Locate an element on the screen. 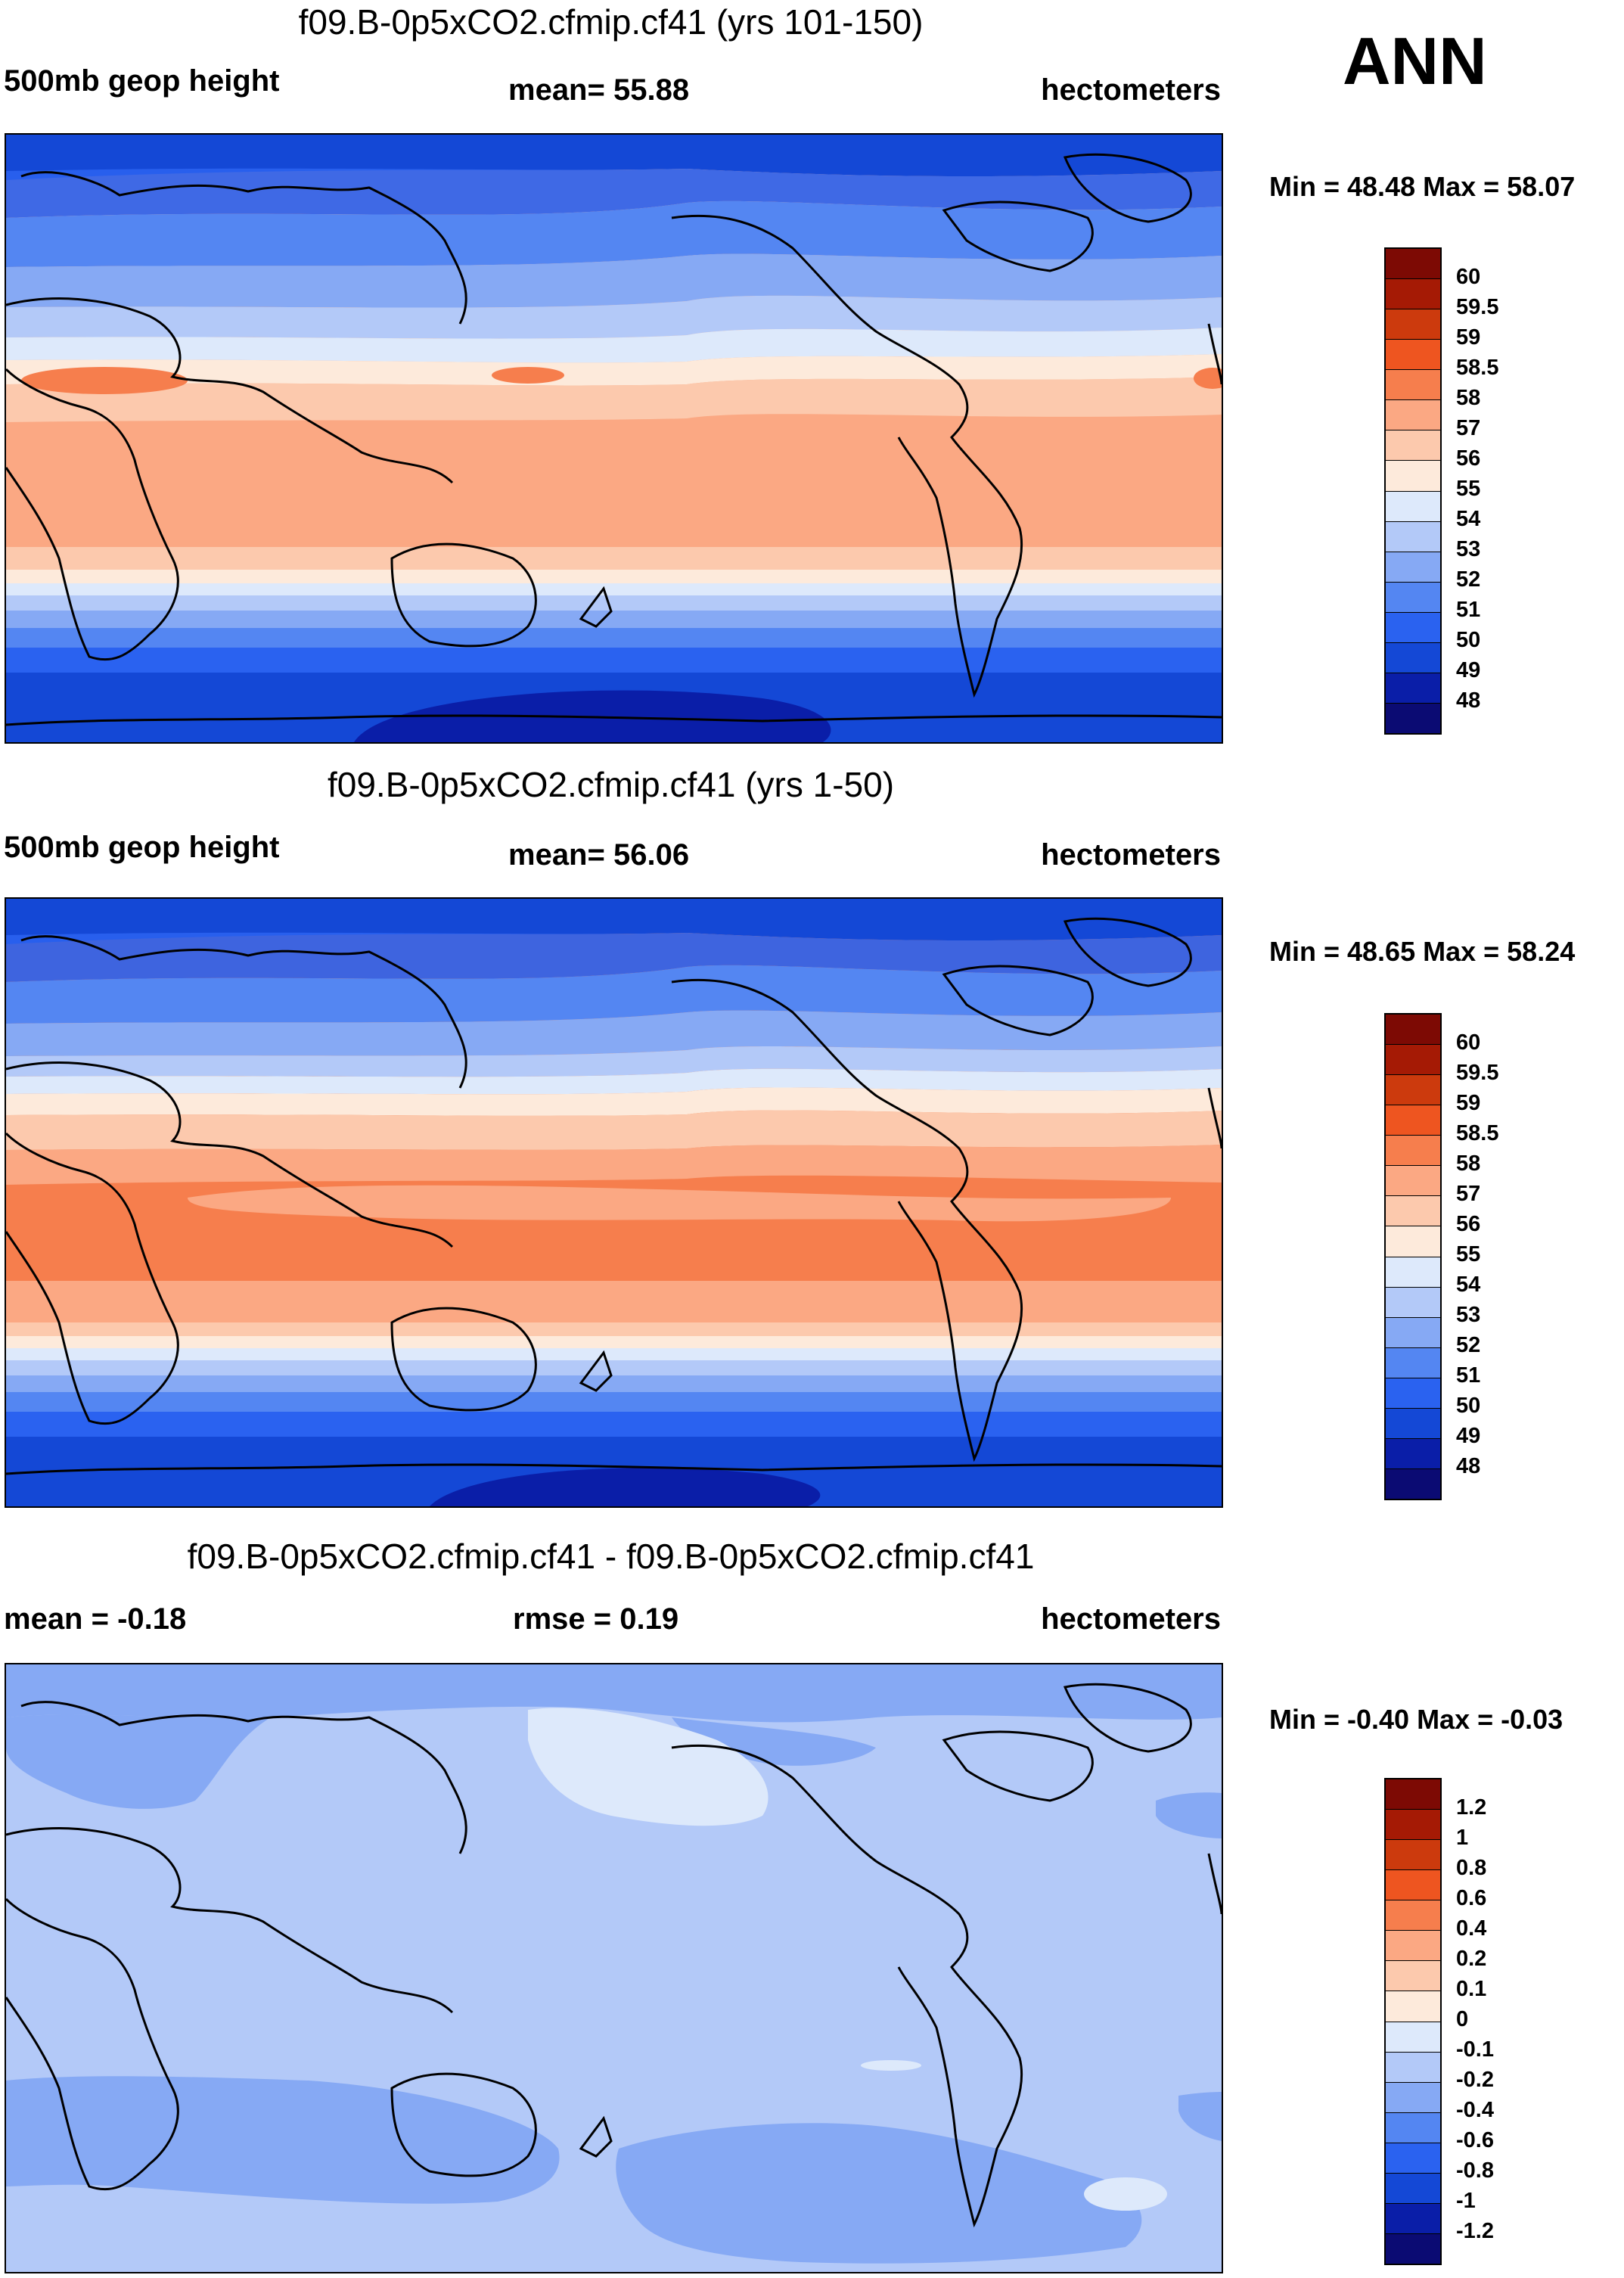  panel-2-left-label: 500mb geop height is located at coordinates (142, 847).